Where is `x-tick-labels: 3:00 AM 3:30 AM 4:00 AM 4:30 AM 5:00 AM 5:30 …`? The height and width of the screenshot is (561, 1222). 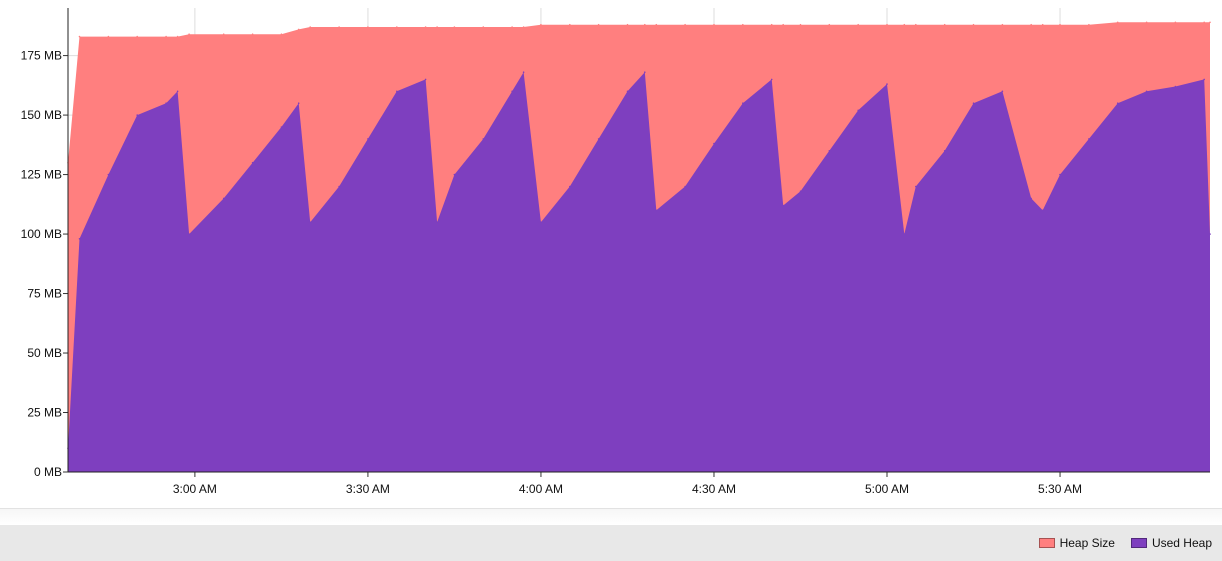 x-tick-labels: 3:00 AM 3:30 AM 4:00 AM 4:30 AM 5:00 AM 5:30 … is located at coordinates (627, 489).